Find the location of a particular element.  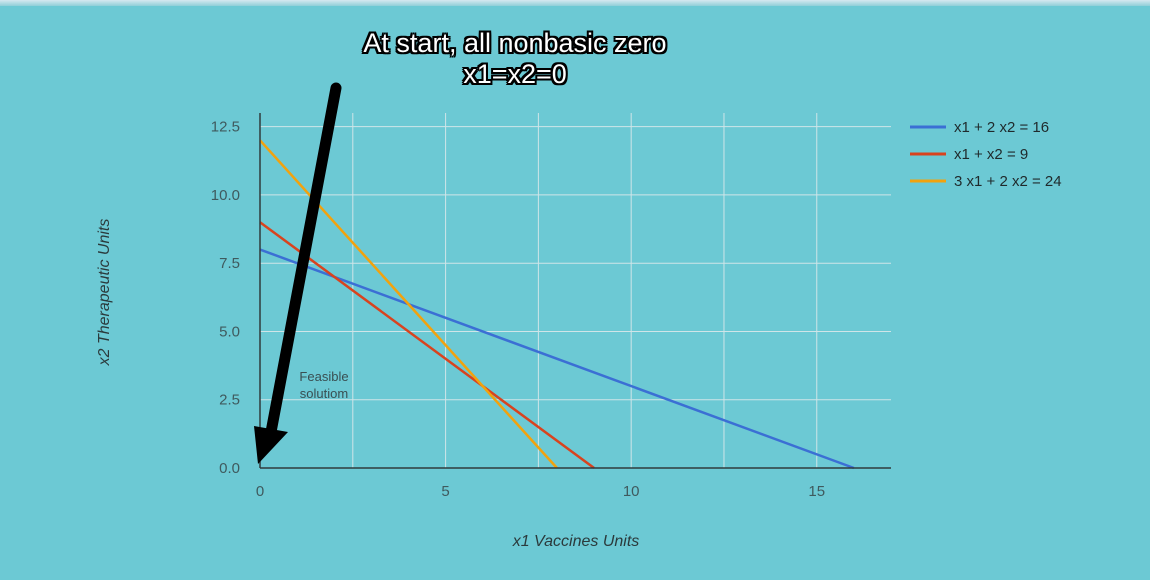

annotation-line-1: Feasible is located at coordinates (323, 376).